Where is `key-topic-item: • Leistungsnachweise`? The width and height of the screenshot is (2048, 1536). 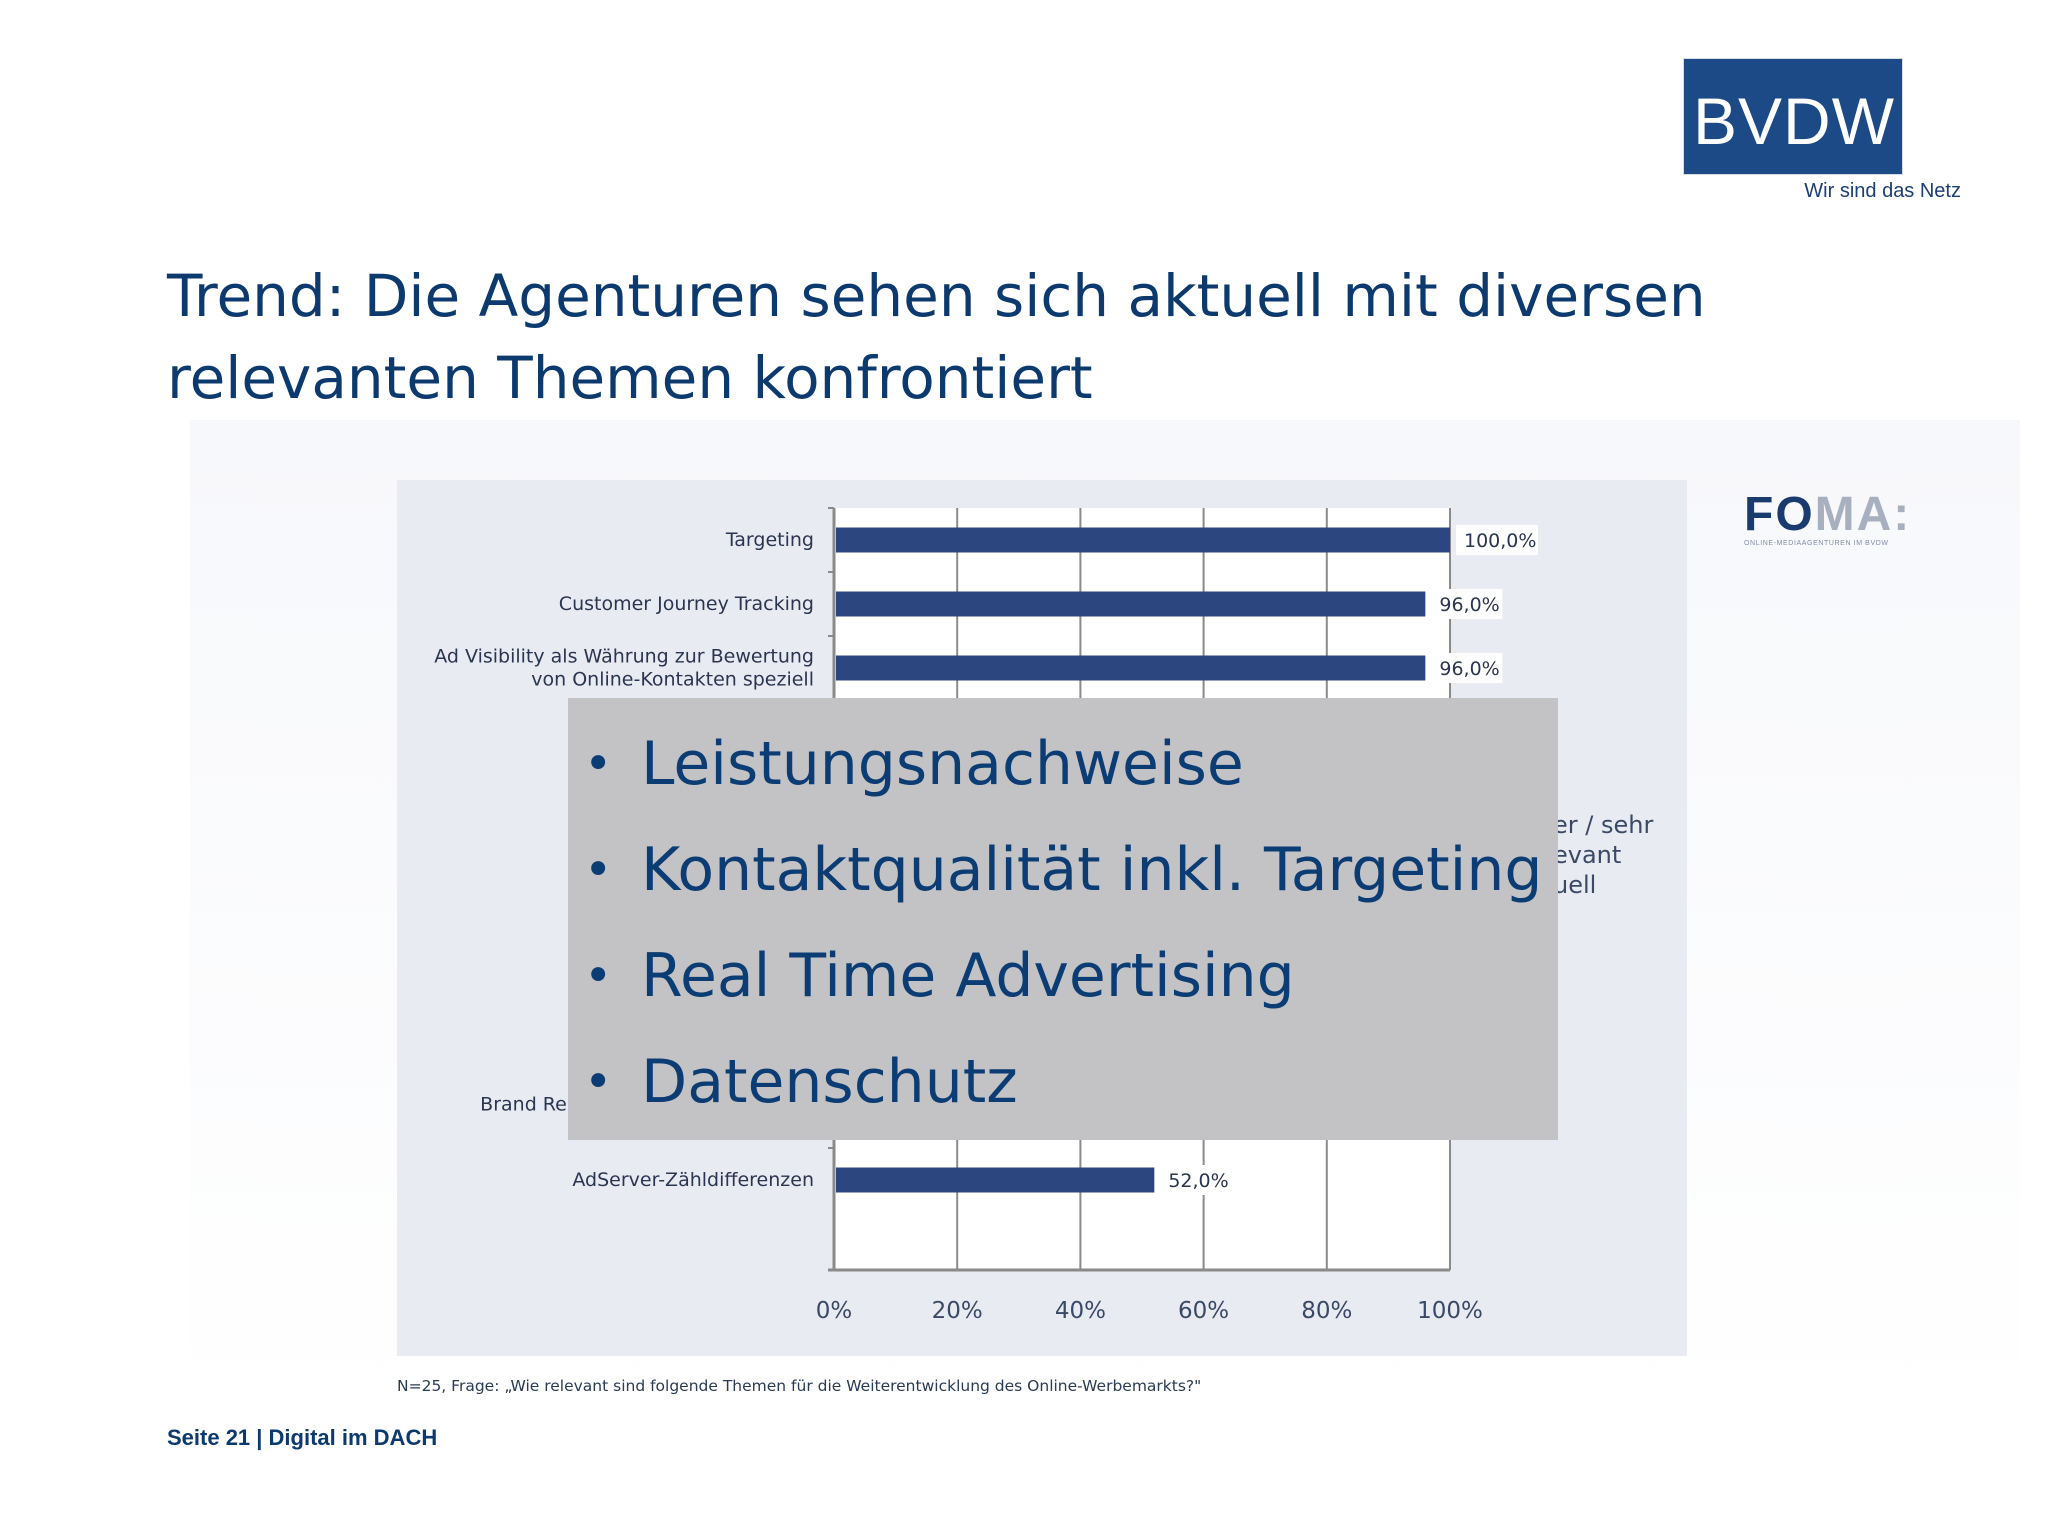
key-topic-item: • Leistungsnachweise is located at coordinates (1063, 779).